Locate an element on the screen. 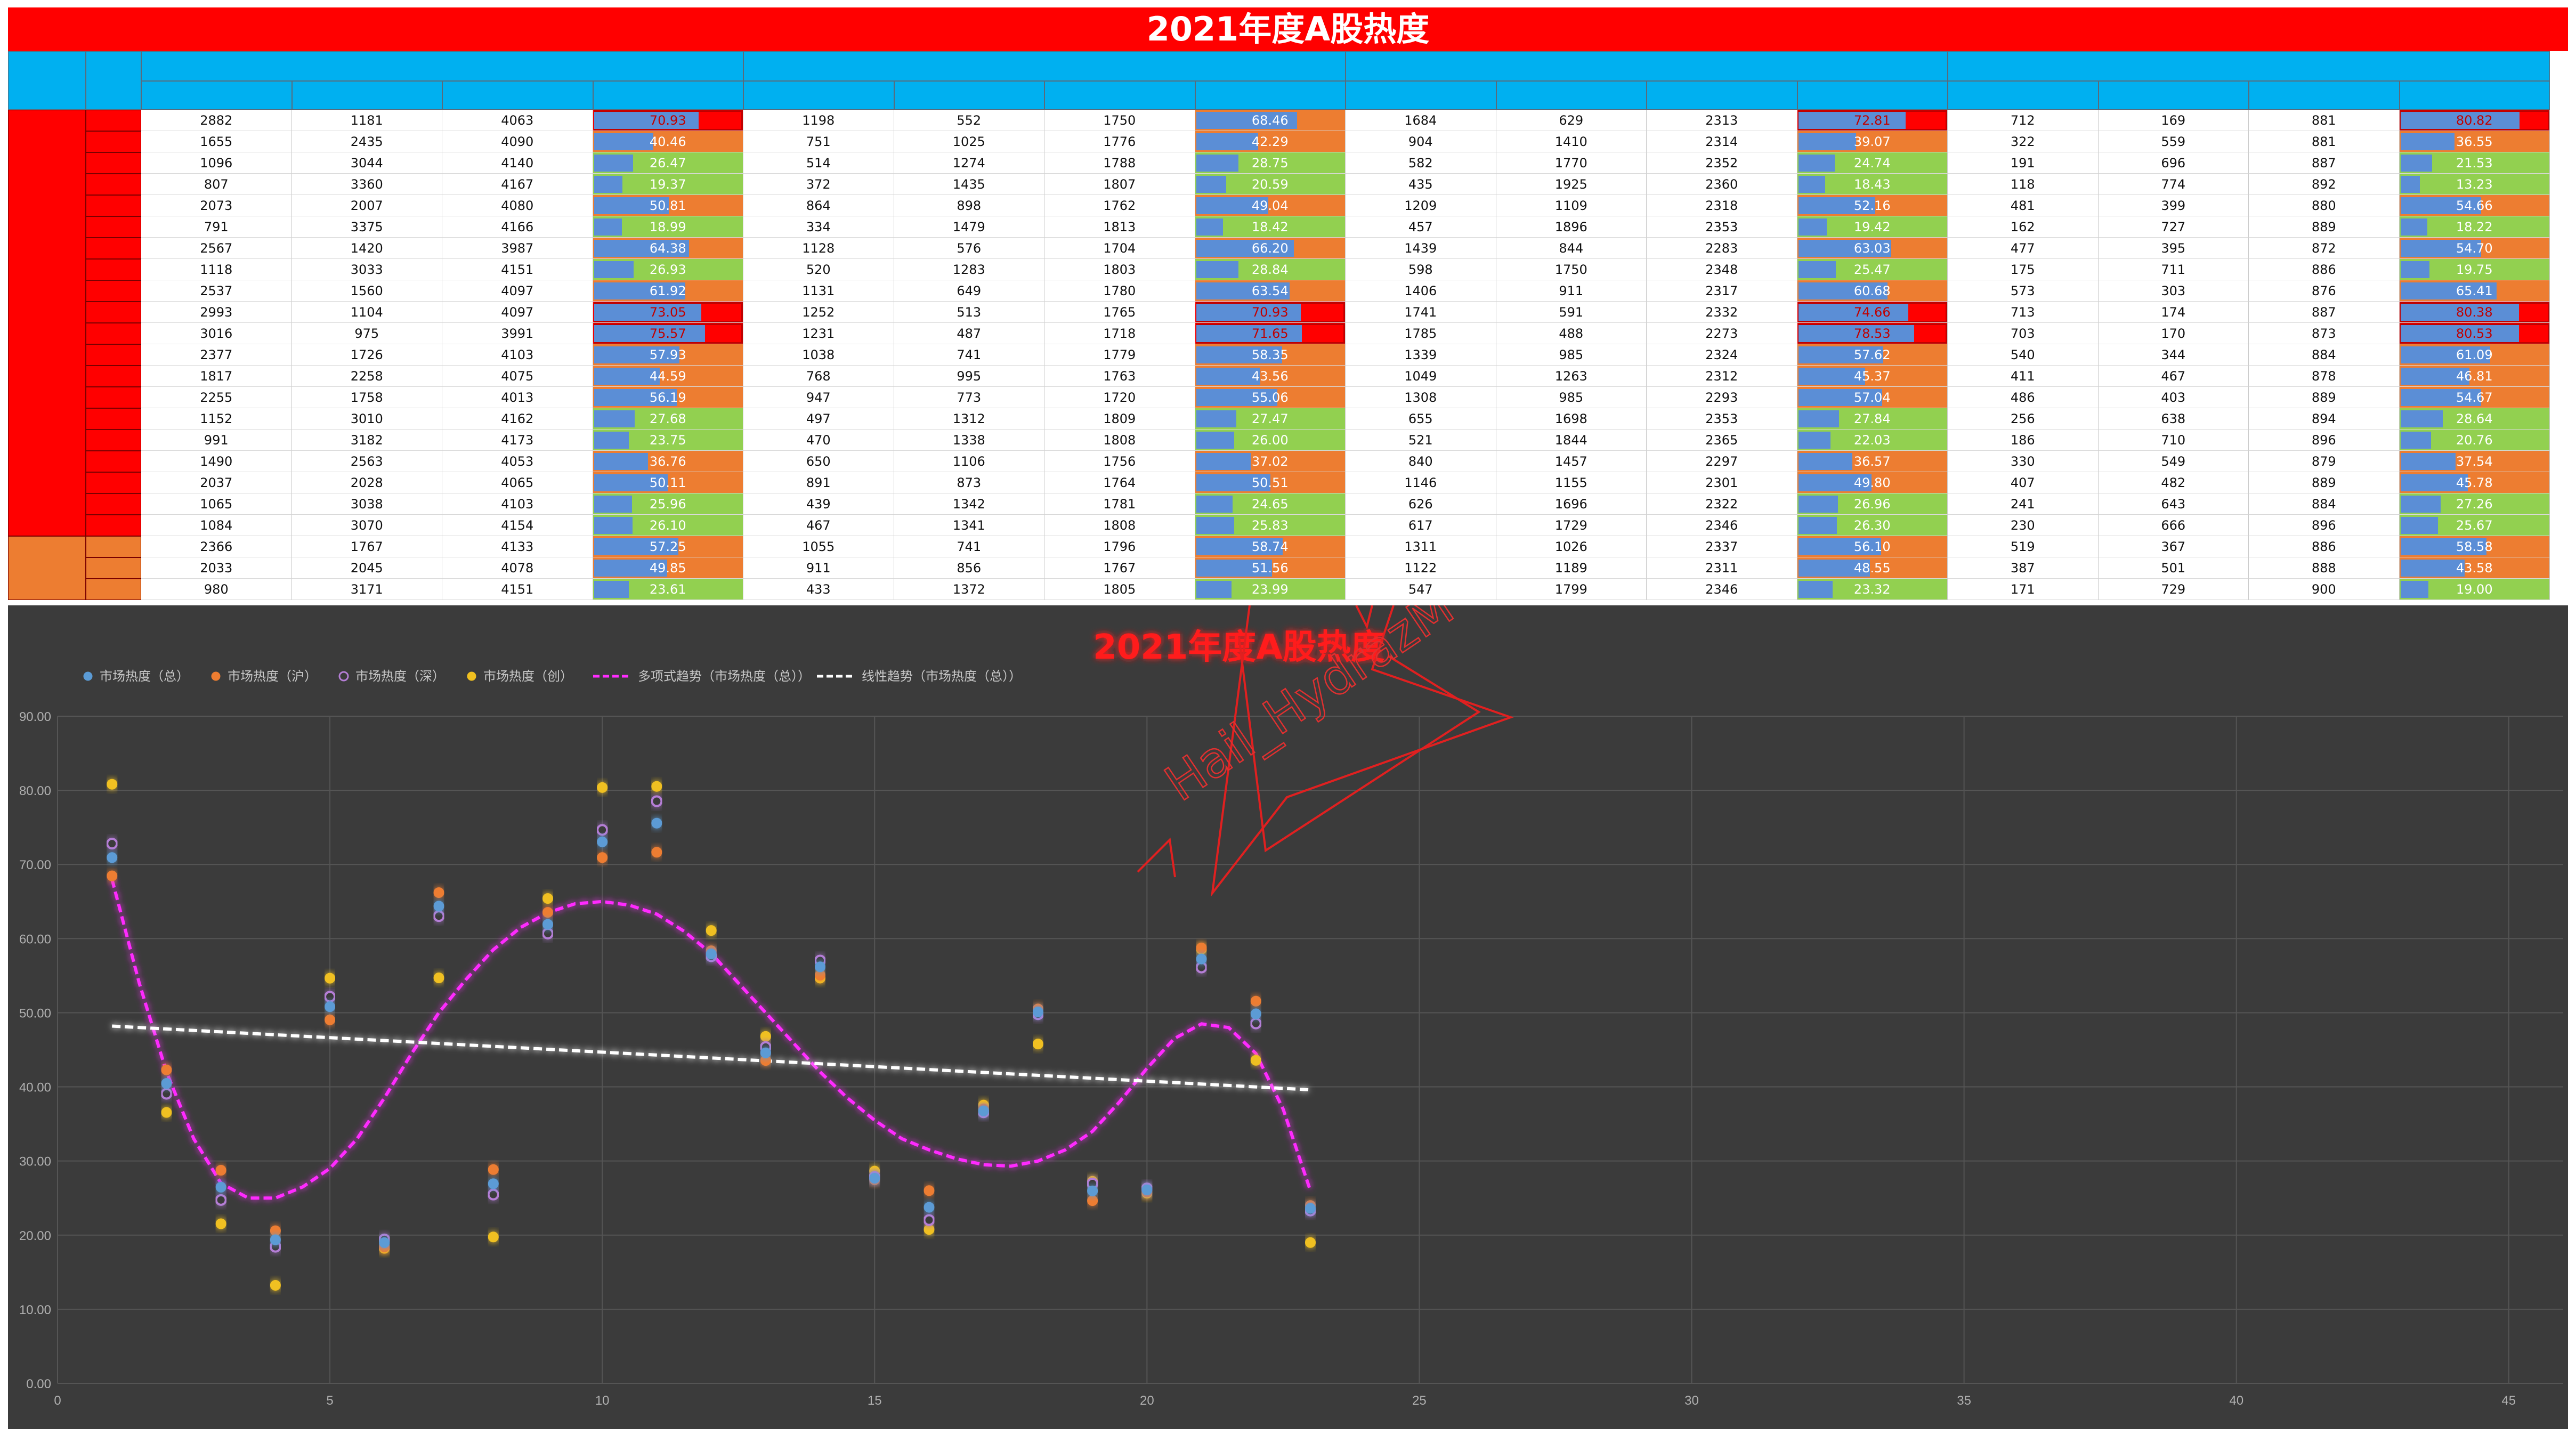 The image size is (2576, 1442). heat-cell: 36.57 is located at coordinates (1872, 461).